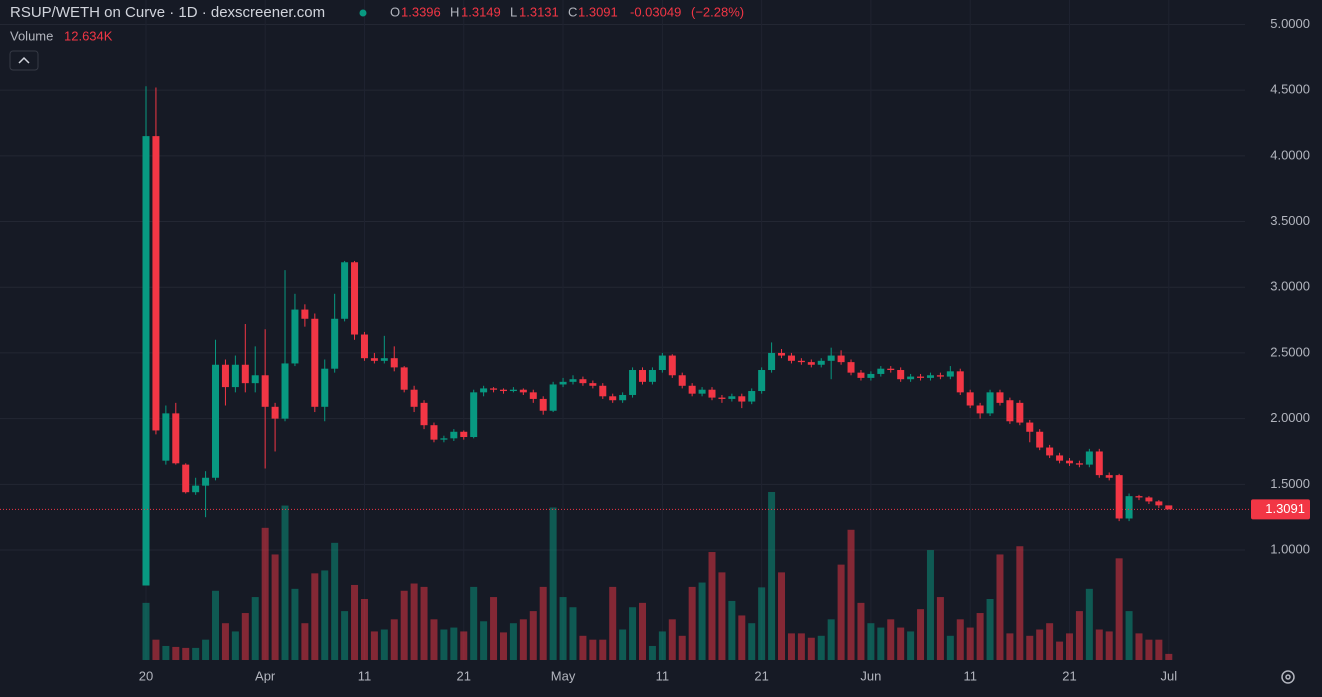 The height and width of the screenshot is (697, 1322). I want to click on change-value: -0.03049, so click(655, 11).